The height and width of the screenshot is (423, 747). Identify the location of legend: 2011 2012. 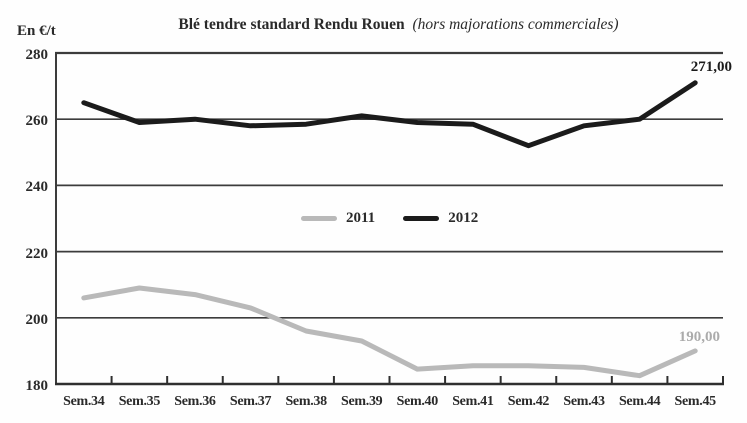
(389, 218).